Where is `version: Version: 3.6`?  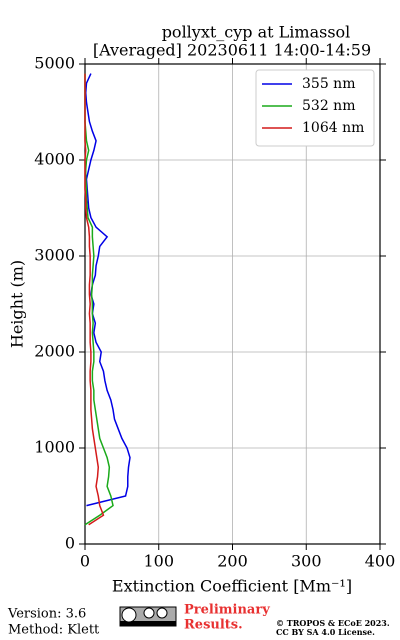 version: Version: 3.6 is located at coordinates (46, 614).